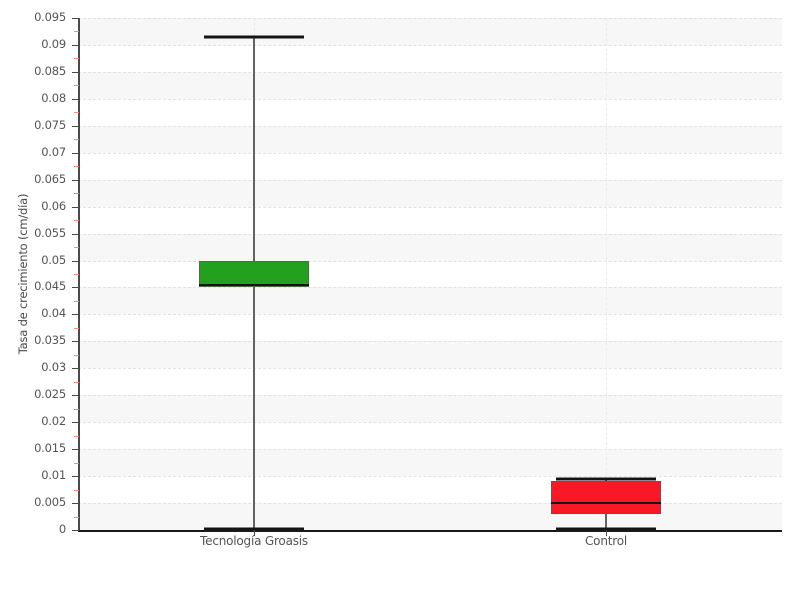  Describe the element at coordinates (53, 97) in the screenshot. I see `y-tick-label: 0.08` at that location.